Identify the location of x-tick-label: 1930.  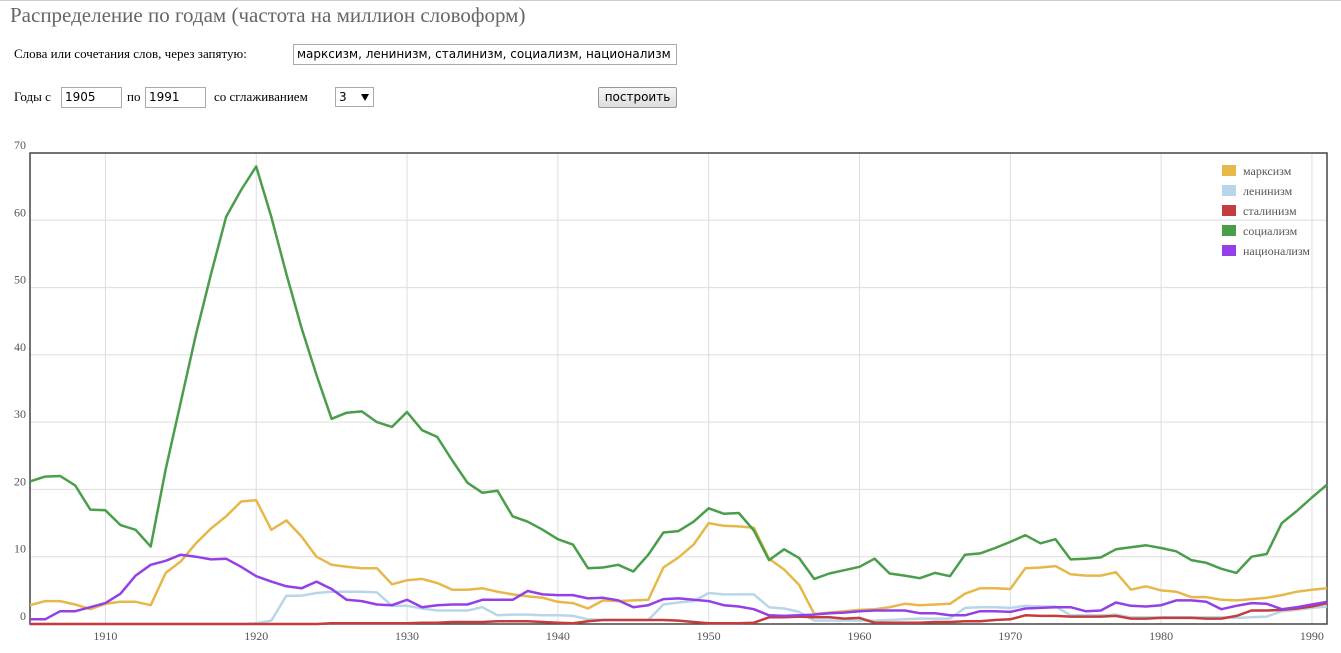
(407, 636).